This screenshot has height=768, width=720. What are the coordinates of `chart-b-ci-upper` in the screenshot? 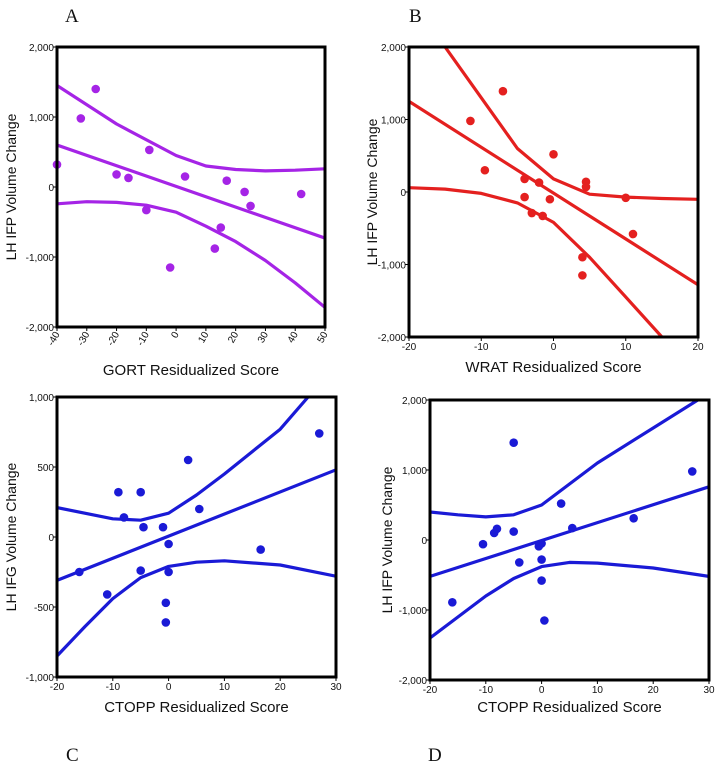 It's located at (570, 124).